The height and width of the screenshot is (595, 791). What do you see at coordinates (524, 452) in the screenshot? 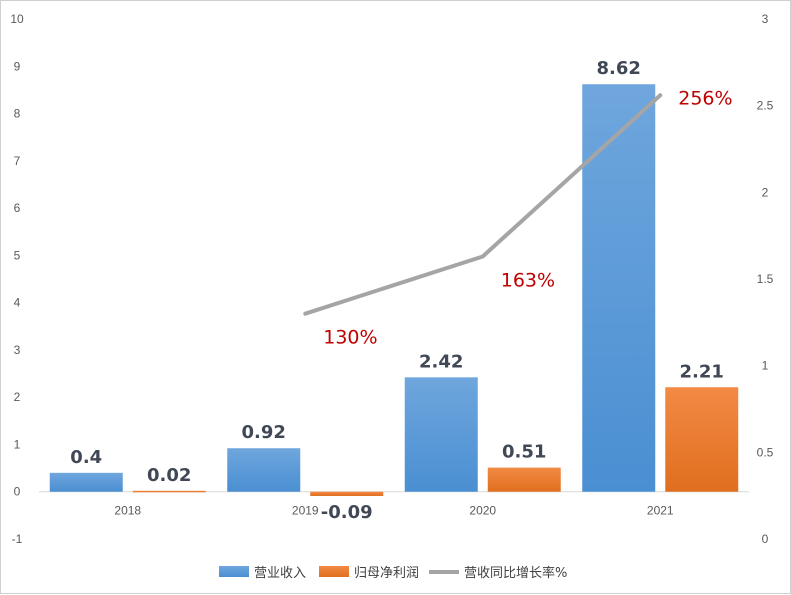
I see `bar-data-label: 0.51` at bounding box center [524, 452].